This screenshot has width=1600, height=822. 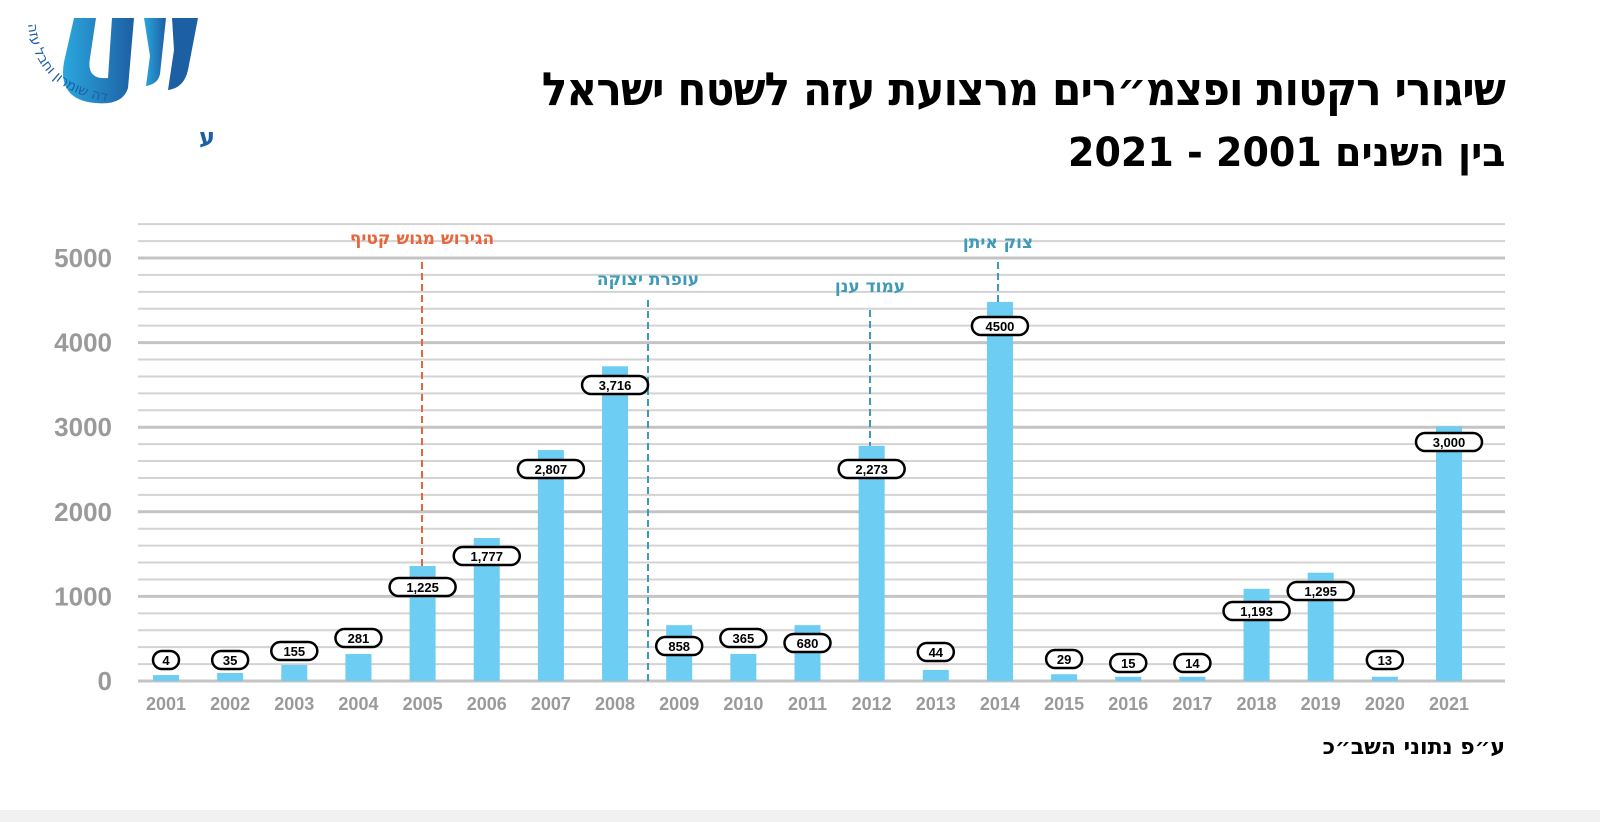 What do you see at coordinates (1286, 153) in the screenshot?
I see `chart-title-line2: בין השנים 2001 - 2021` at bounding box center [1286, 153].